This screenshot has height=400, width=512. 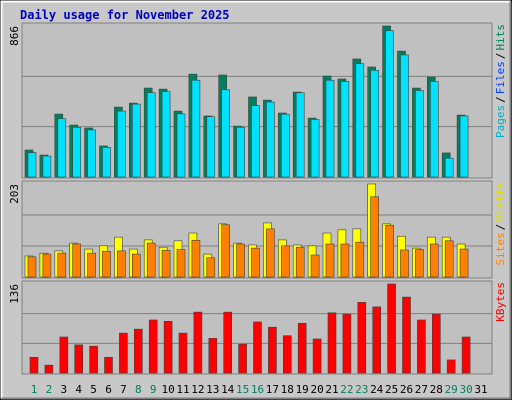 What do you see at coordinates (228, 389) in the screenshot?
I see `x-tick-label: 14` at bounding box center [228, 389].